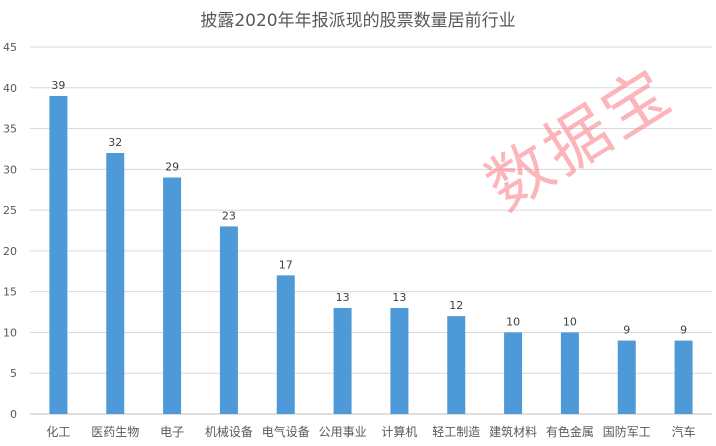 The height and width of the screenshot is (446, 716). What do you see at coordinates (343, 432) in the screenshot?
I see `x-tick-label: 公用事业` at bounding box center [343, 432].